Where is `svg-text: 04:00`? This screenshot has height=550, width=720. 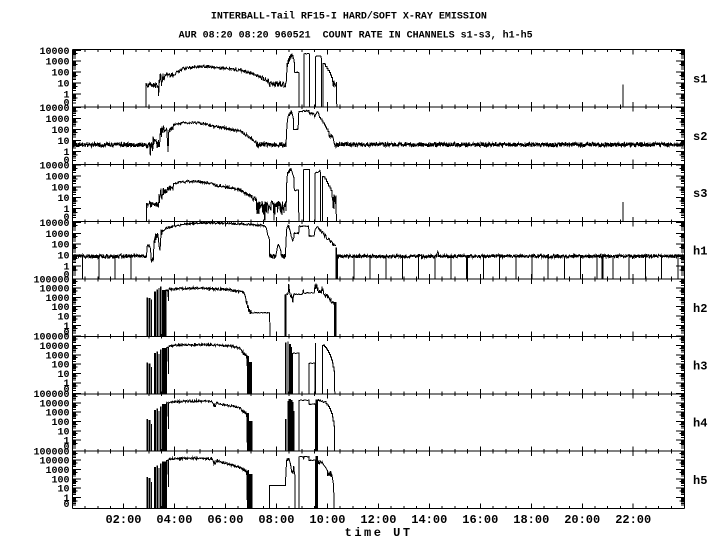
svg-text: 04:00 is located at coordinates (174, 520).